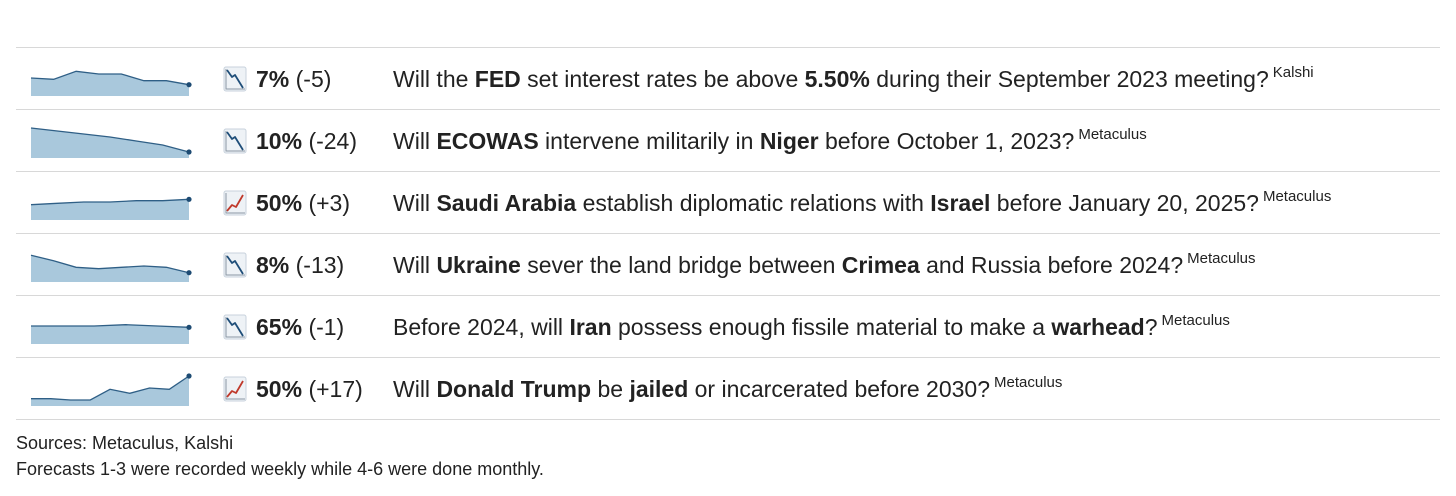 The image size is (1456, 496). I want to click on forecast-percent: 8%, so click(273, 265).